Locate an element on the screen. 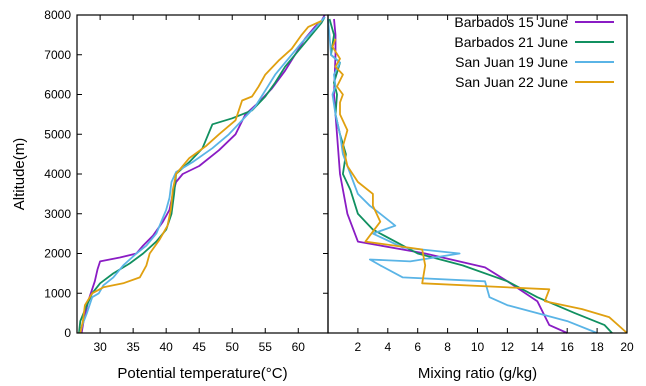 This screenshot has height=386, width=646. y-tick-label: 8000 is located at coordinates (57, 15).